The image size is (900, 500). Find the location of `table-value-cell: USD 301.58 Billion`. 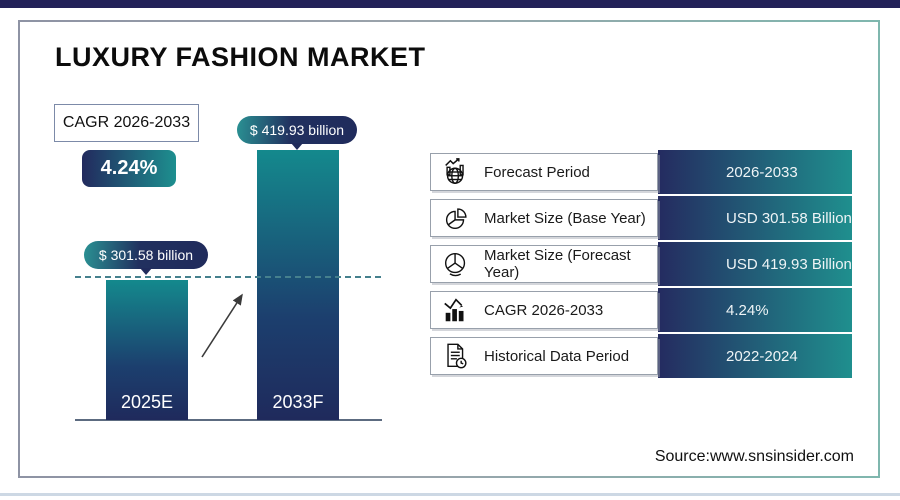

table-value-cell: USD 301.58 Billion is located at coordinates (755, 218).